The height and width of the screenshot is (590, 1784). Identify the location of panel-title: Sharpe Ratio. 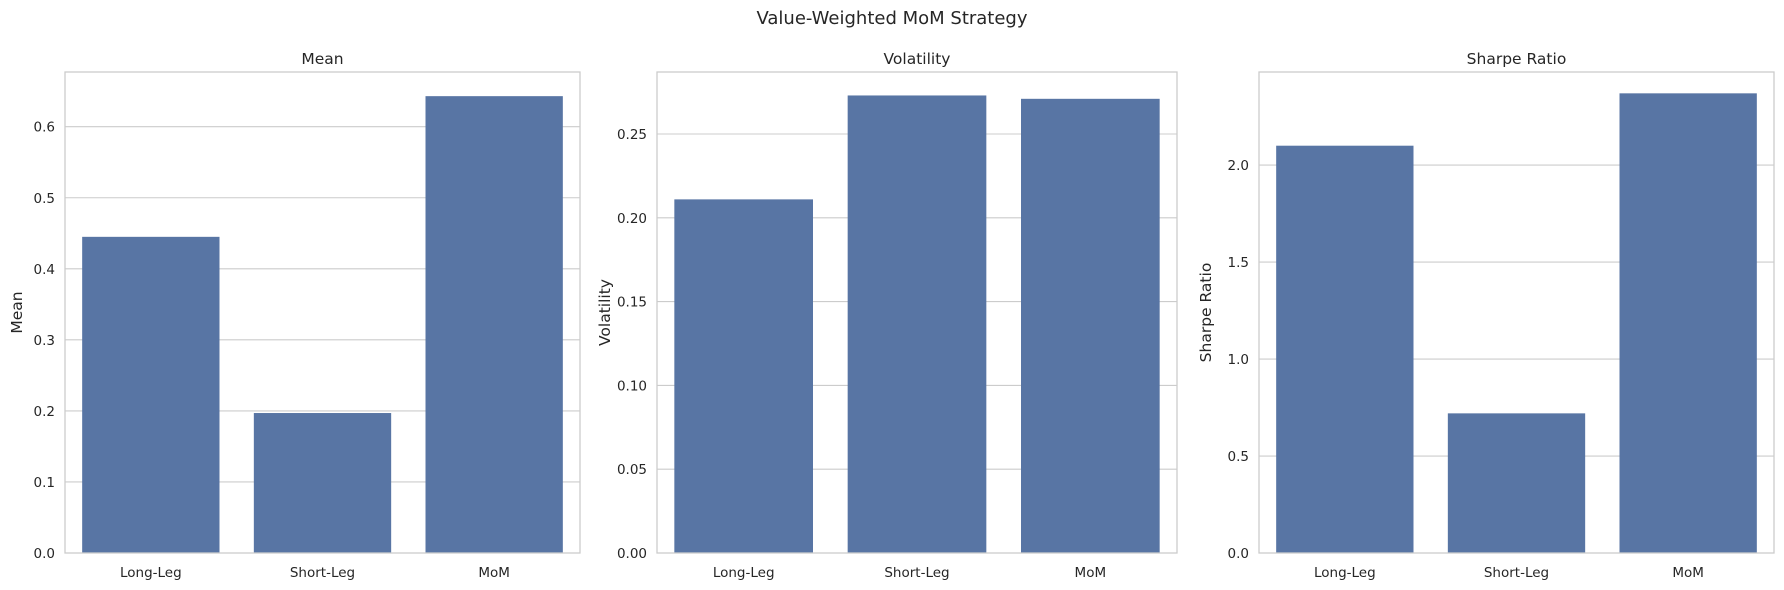
(1517, 59).